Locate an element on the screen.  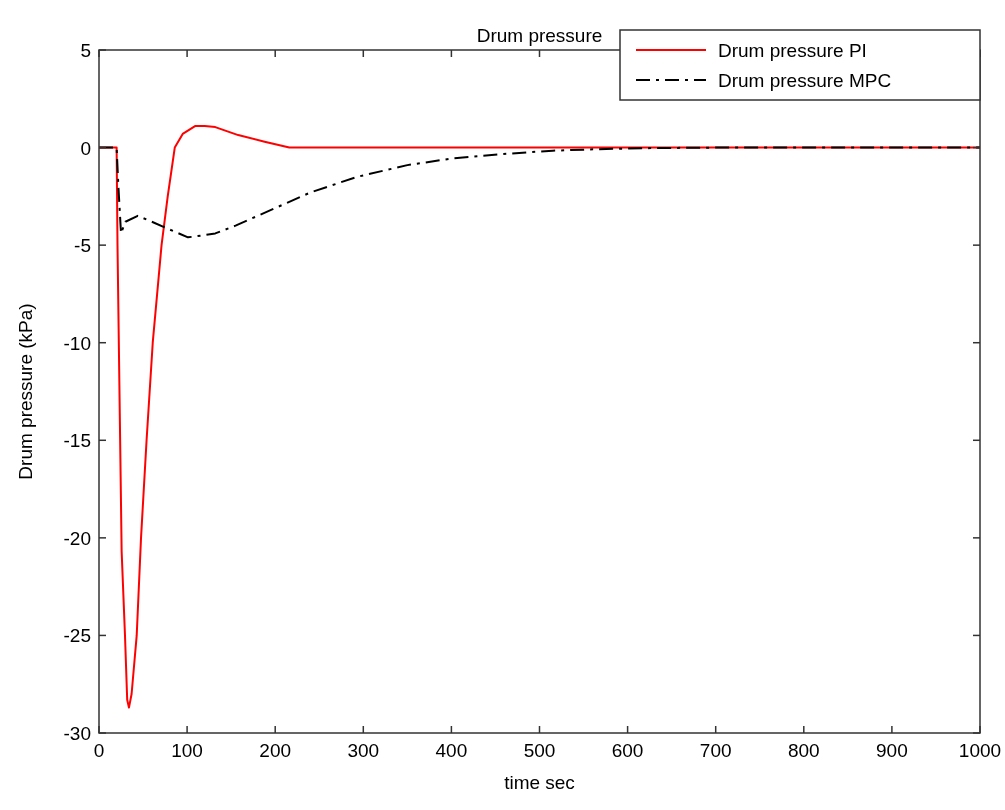
x-tick-label: 200 is located at coordinates (275, 750).